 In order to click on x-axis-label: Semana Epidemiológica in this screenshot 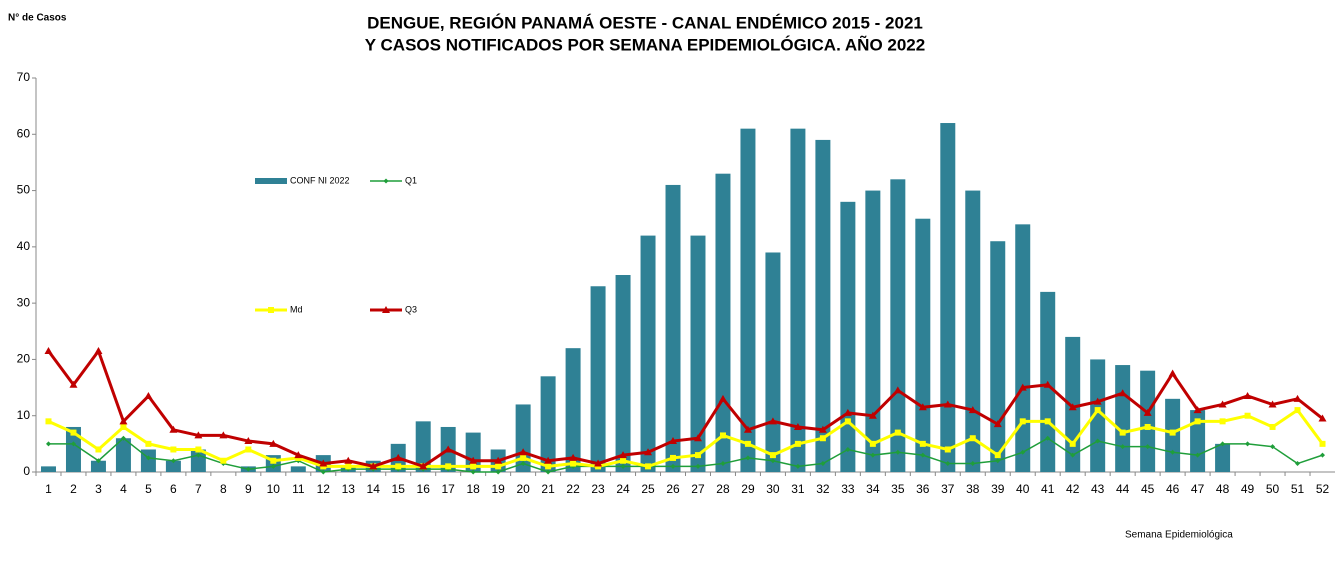, I will do `click(1179, 535)`.